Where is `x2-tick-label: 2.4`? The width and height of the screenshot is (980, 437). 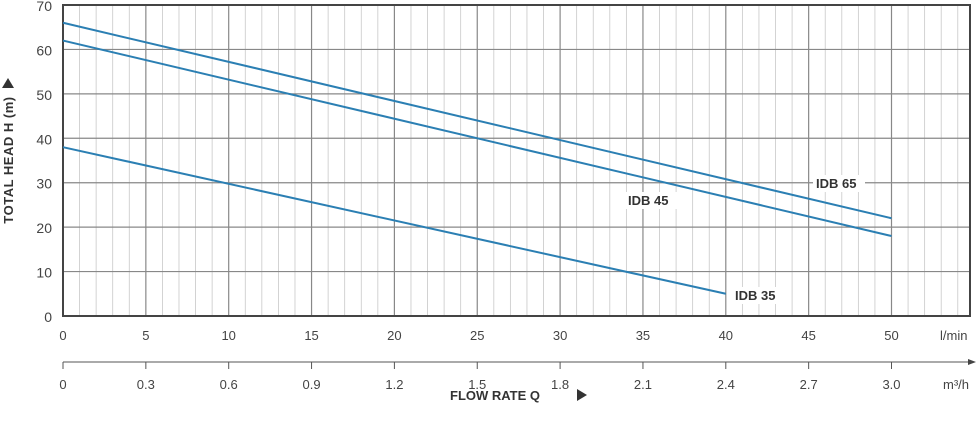
x2-tick-label: 2.4 is located at coordinates (726, 384).